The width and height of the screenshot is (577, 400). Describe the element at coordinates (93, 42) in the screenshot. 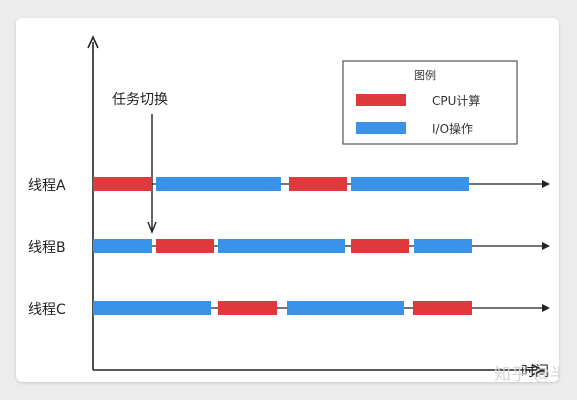

I see `y-axis-arrowhead` at that location.